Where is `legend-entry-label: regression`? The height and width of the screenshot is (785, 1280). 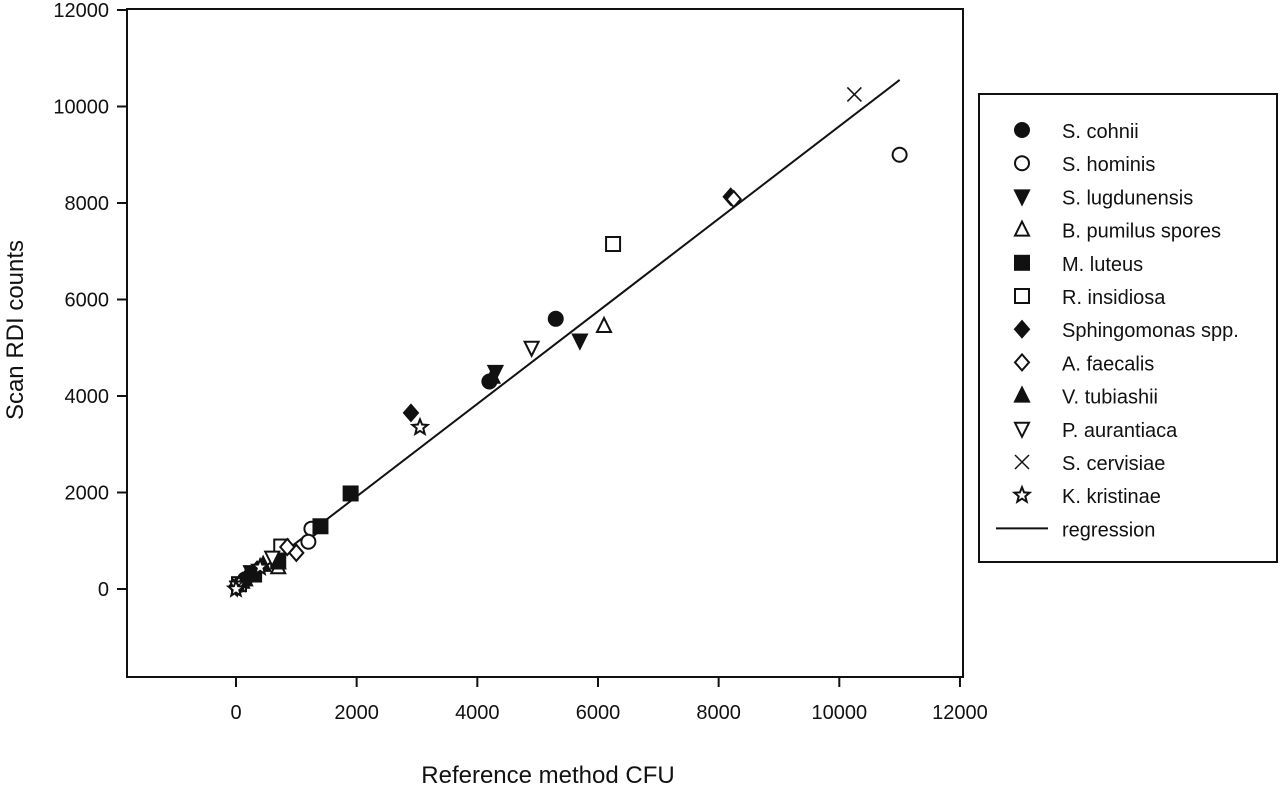
legend-entry-label: regression is located at coordinates (1108, 530).